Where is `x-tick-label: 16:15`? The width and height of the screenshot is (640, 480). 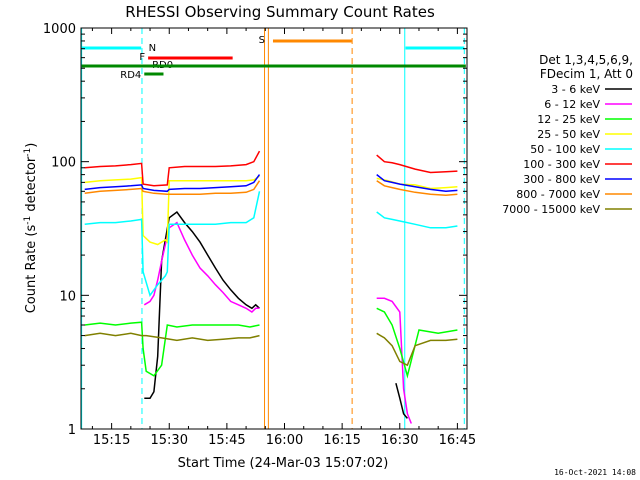
x-tick-label: 16:15 is located at coordinates (341, 440).